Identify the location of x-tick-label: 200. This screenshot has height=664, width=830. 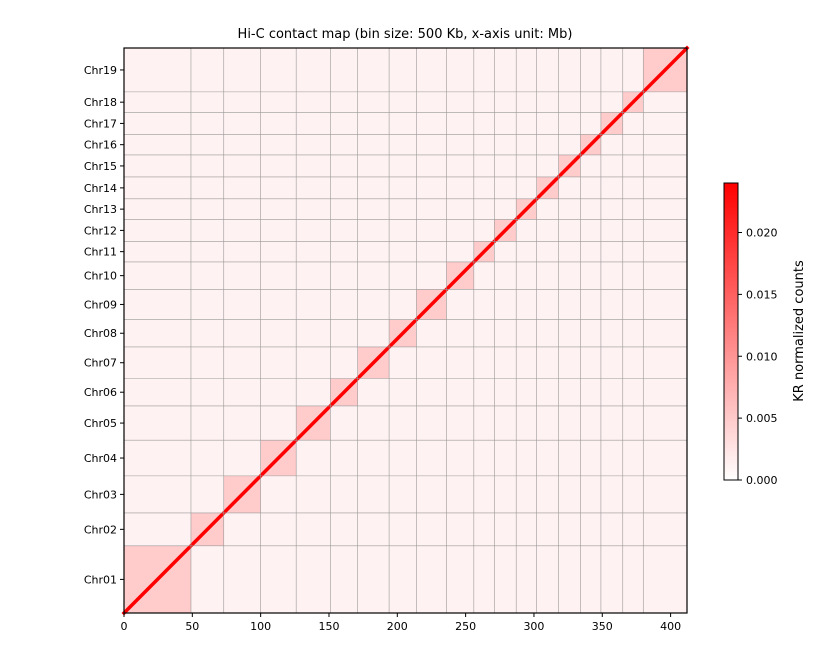
(397, 626).